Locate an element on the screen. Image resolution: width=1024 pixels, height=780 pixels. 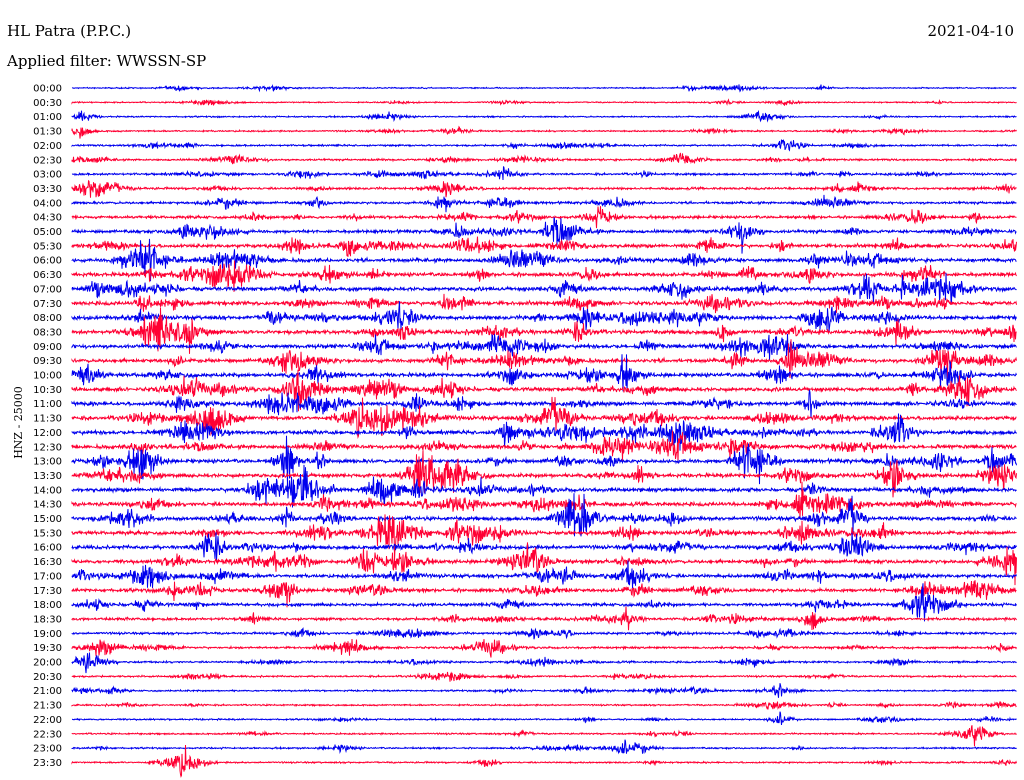
time-tick-label: 16:00 is located at coordinates (47, 548).